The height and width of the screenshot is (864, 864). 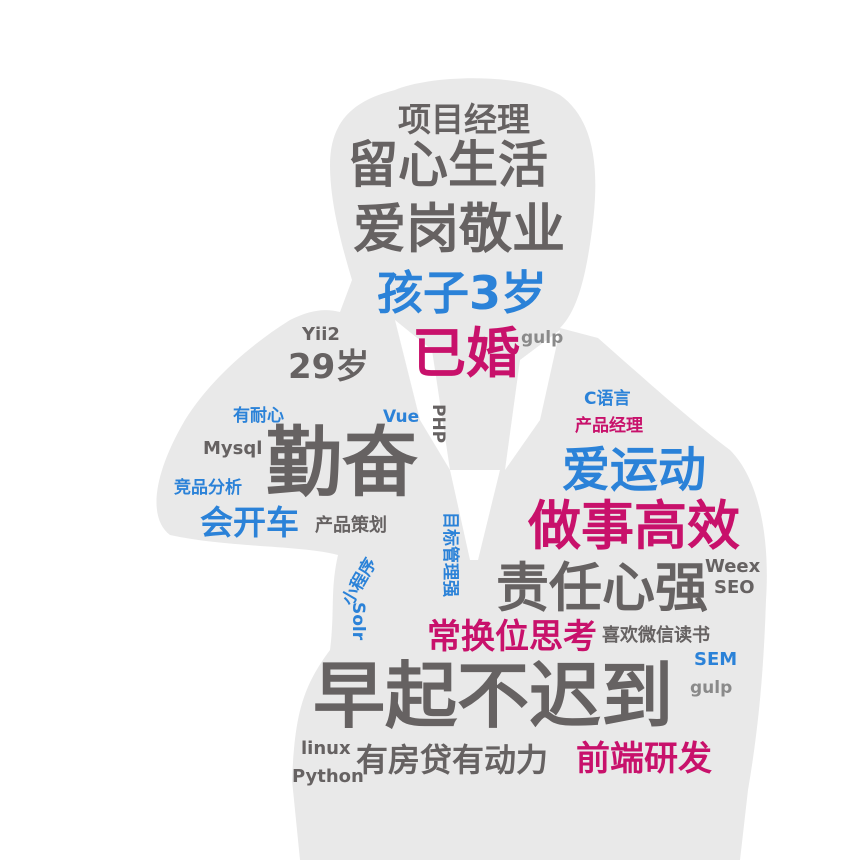 What do you see at coordinates (493, 696) in the screenshot?
I see `word-zaoqi-buchidao: 早起不迟到` at bounding box center [493, 696].